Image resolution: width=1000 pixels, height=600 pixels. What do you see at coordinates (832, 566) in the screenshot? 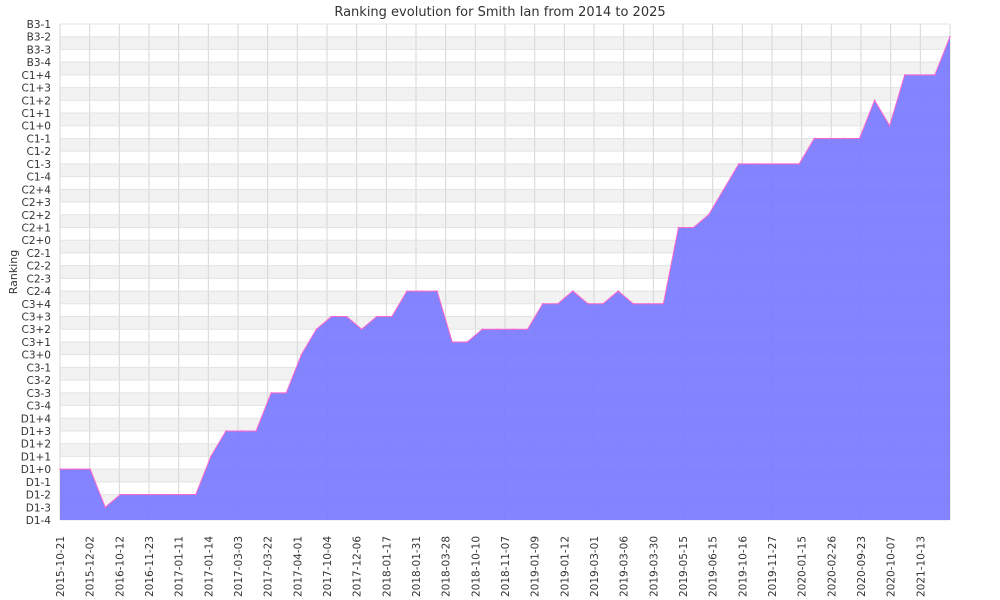
I see `x-tick-label: 2020-02-26` at bounding box center [832, 566].